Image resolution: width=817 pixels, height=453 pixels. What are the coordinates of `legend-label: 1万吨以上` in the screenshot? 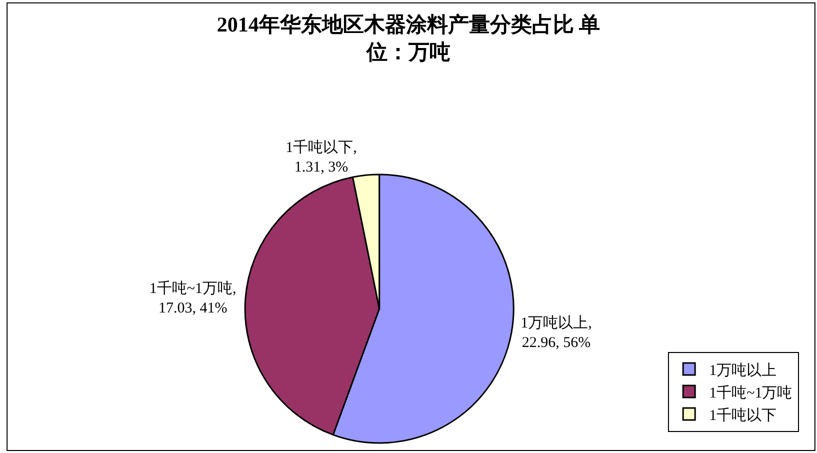 It's located at (743, 370).